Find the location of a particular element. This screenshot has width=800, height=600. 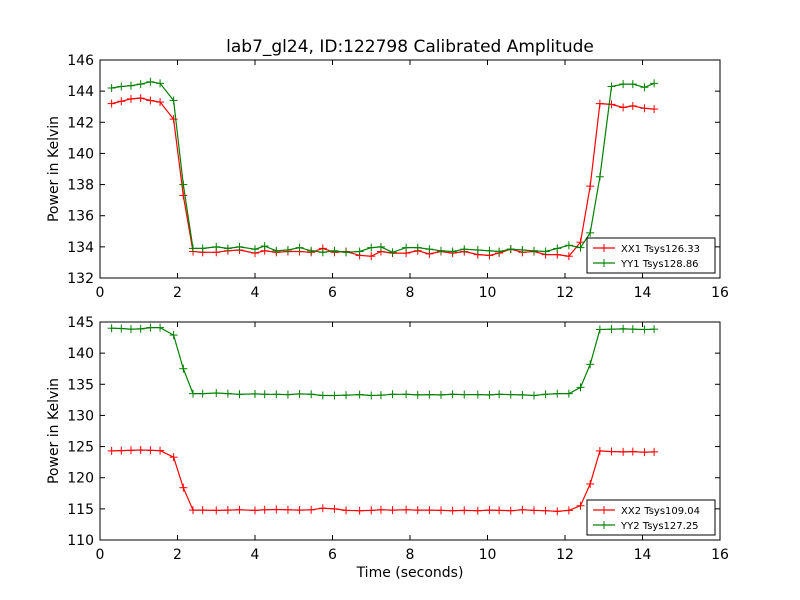

top-x-tick-label: 6 is located at coordinates (332, 293).